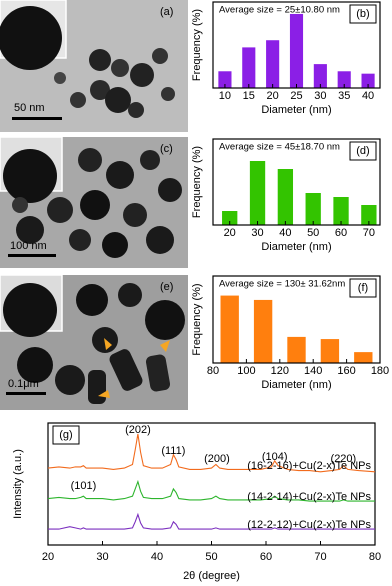  I want to click on x-tick-label: 10, so click(225, 96).